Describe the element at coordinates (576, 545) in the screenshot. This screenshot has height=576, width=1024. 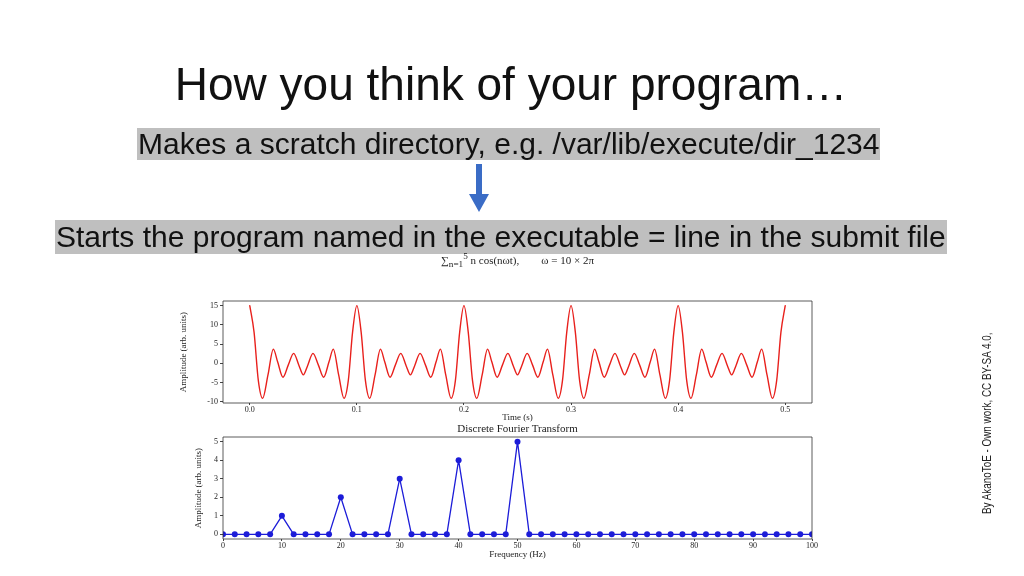
I see `x-tick-label: 60` at that location.